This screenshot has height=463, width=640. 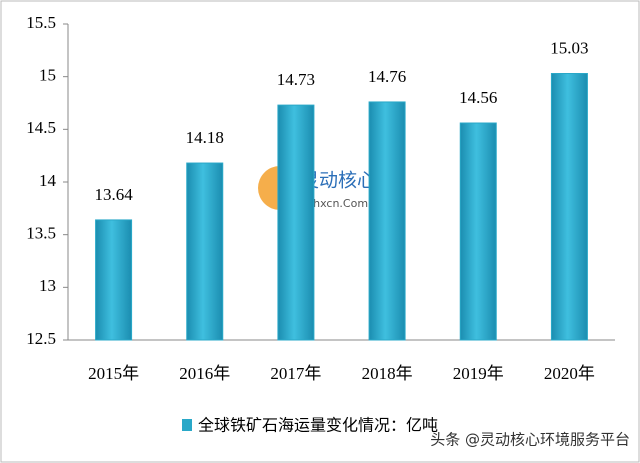 I want to click on x-tick-label: 2018年, so click(x=387, y=373).